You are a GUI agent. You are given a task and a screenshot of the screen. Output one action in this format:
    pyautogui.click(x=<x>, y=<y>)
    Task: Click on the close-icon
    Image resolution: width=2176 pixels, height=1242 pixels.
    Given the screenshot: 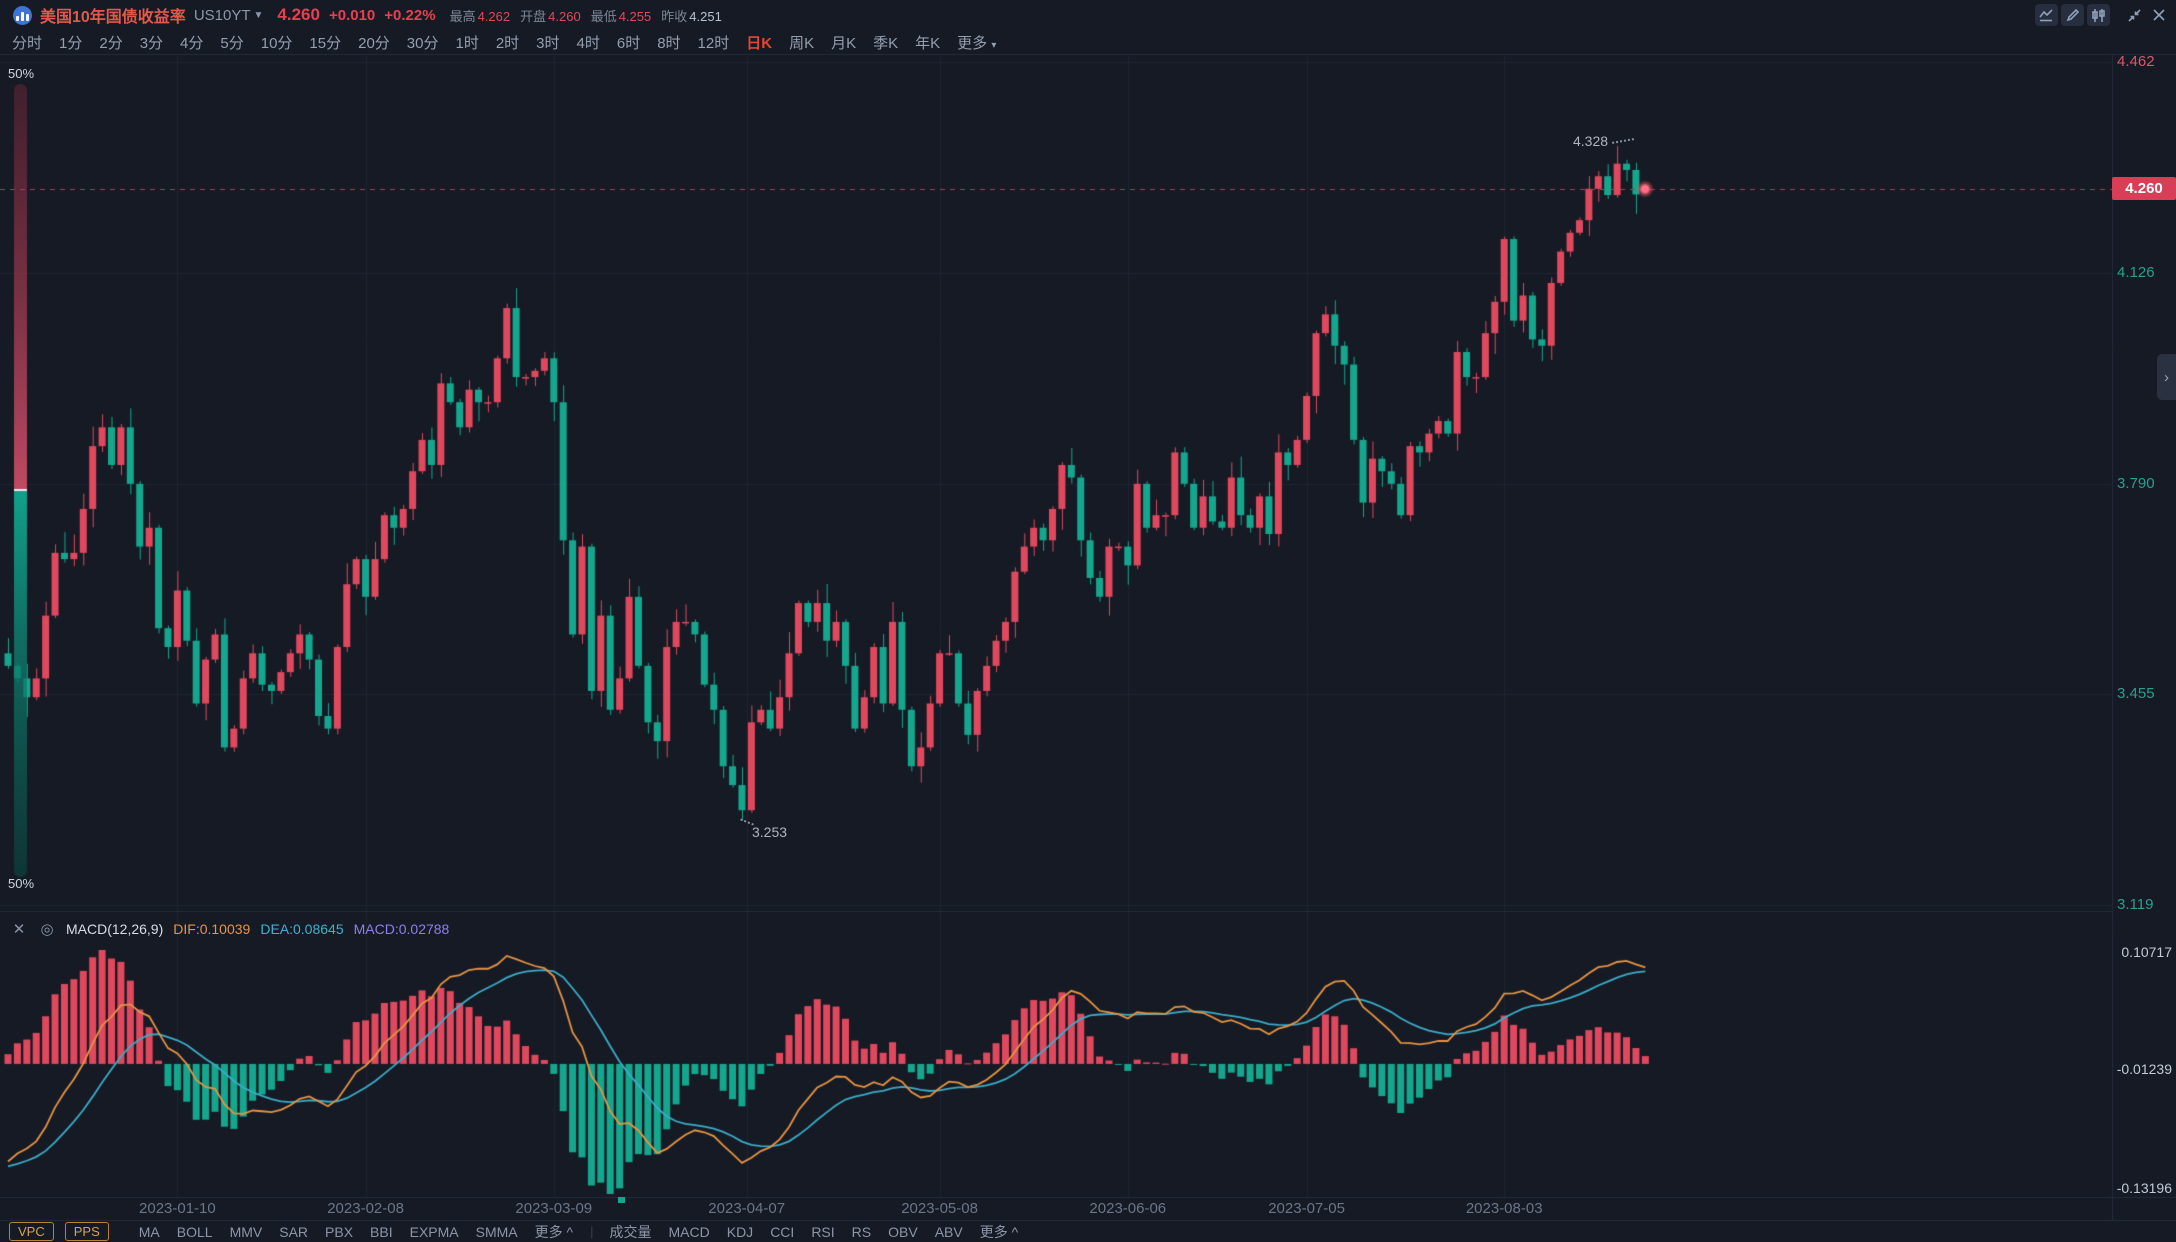 What is the action you would take?
    pyautogui.click(x=2159, y=15)
    